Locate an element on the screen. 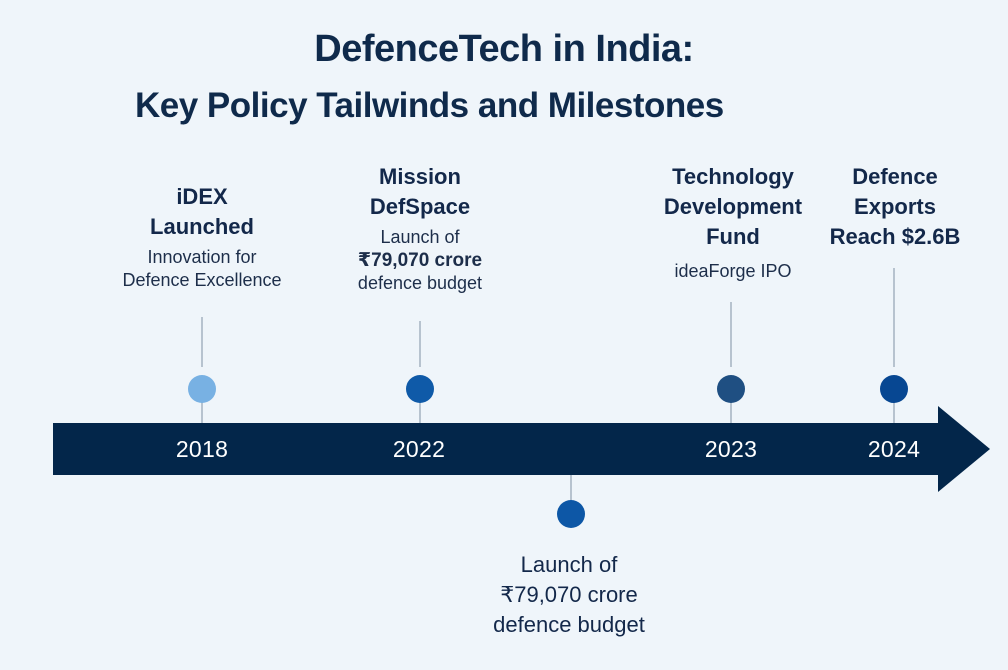 This screenshot has height=670, width=1008. milestone-description: ideaForge IPO is located at coordinates (733, 271).